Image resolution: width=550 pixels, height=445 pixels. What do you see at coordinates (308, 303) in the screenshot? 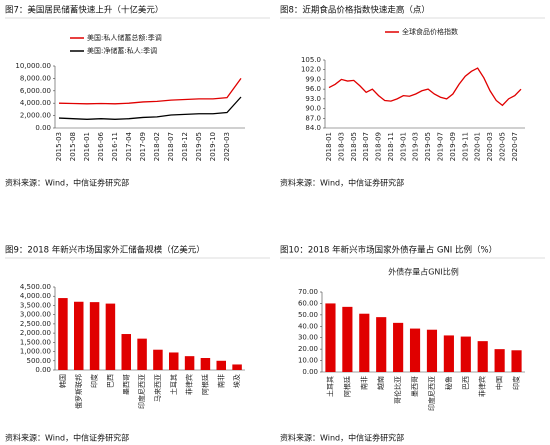
I see `y-tick-label: 60.00` at bounding box center [308, 303].